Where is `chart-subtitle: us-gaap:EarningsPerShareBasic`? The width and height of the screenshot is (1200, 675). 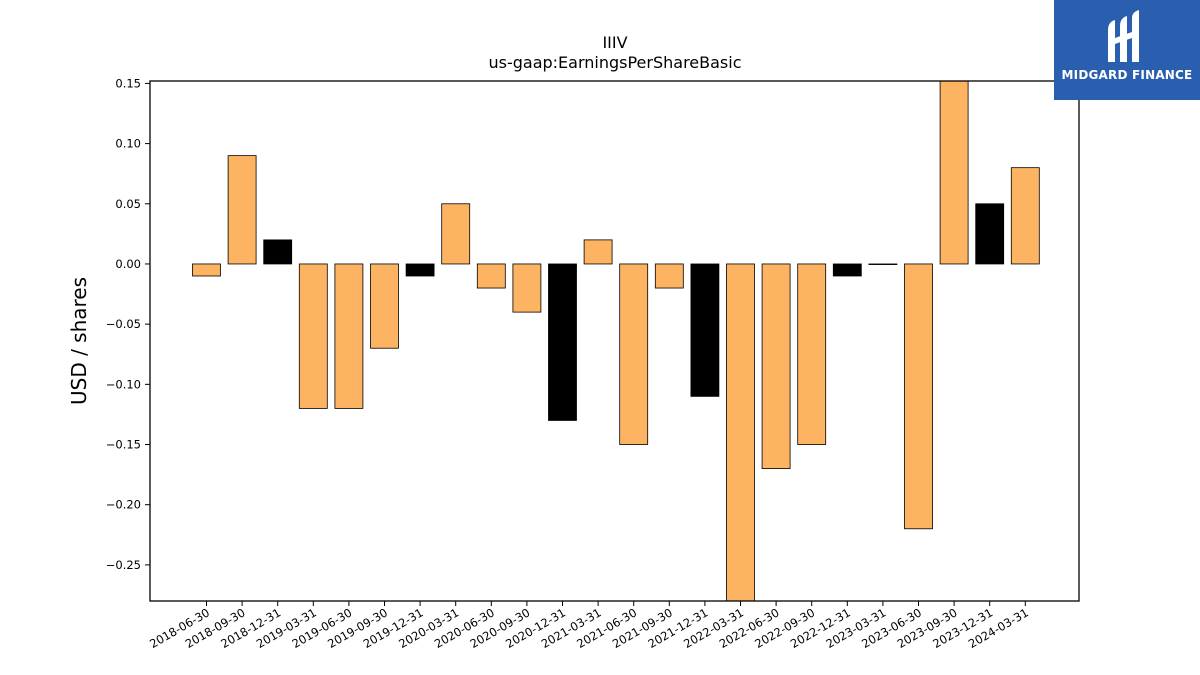
chart-subtitle: us-gaap:EarningsPerShareBasic is located at coordinates (614, 62).